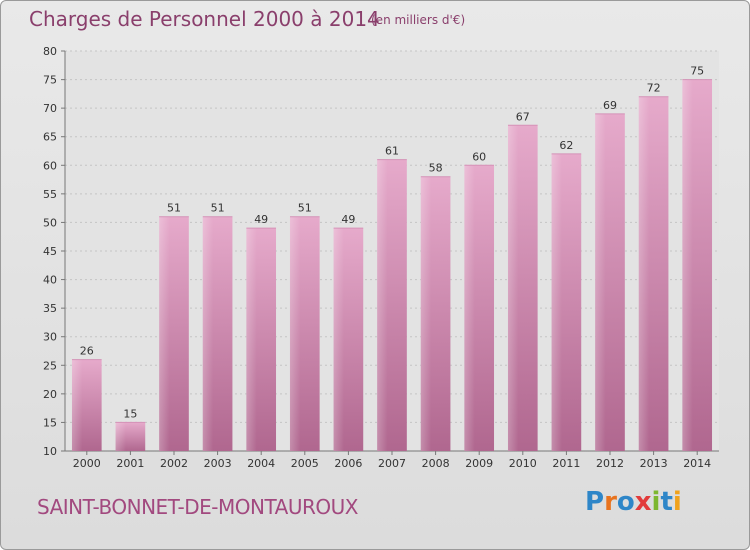 This screenshot has height=550, width=750. Describe the element at coordinates (595, 502) in the screenshot. I see `logo-letter: P` at that location.